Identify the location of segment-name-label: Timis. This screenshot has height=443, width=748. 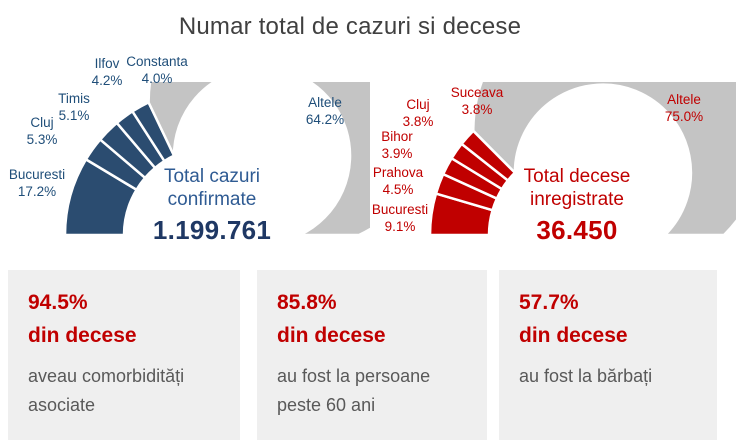
(74, 98).